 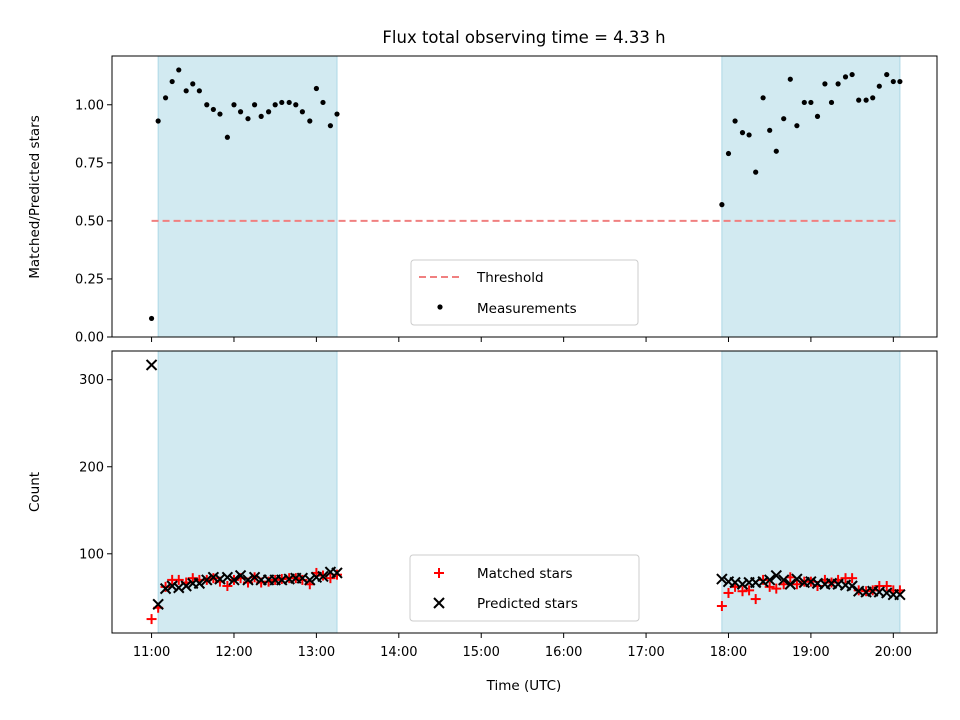 I want to click on bottom-legend-box, so click(x=524, y=588).